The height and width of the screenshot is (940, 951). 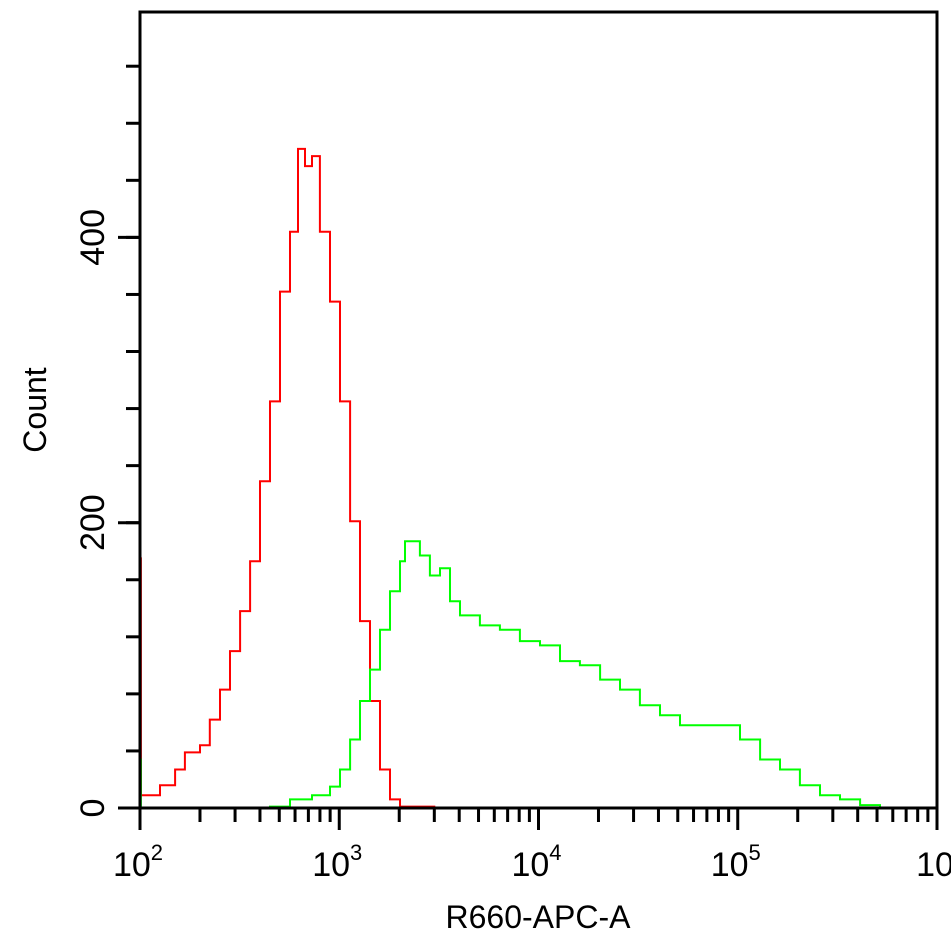 What do you see at coordinates (736, 862) in the screenshot?
I see `x-tick-label: 10⁵` at bounding box center [736, 862].